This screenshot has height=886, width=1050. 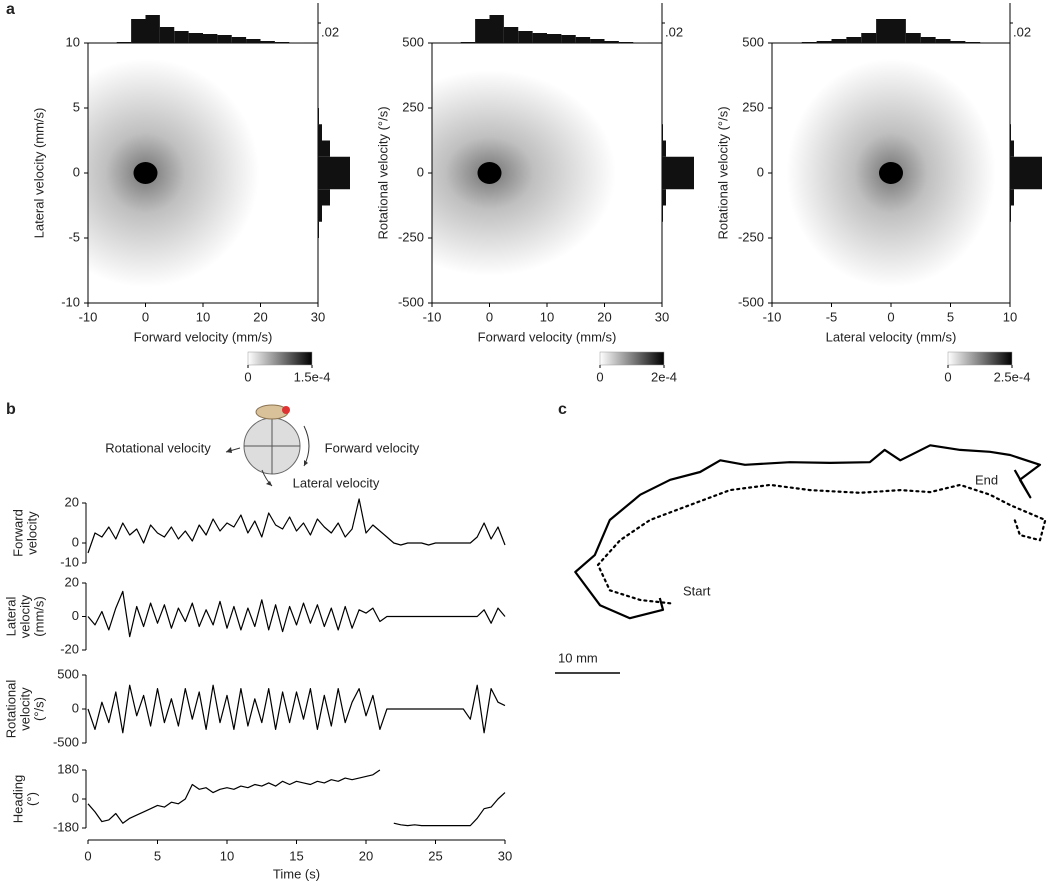 What do you see at coordinates (891, 336) in the screenshot?
I see `x-axis-label: Lateral velocity (mm/s)` at bounding box center [891, 336].